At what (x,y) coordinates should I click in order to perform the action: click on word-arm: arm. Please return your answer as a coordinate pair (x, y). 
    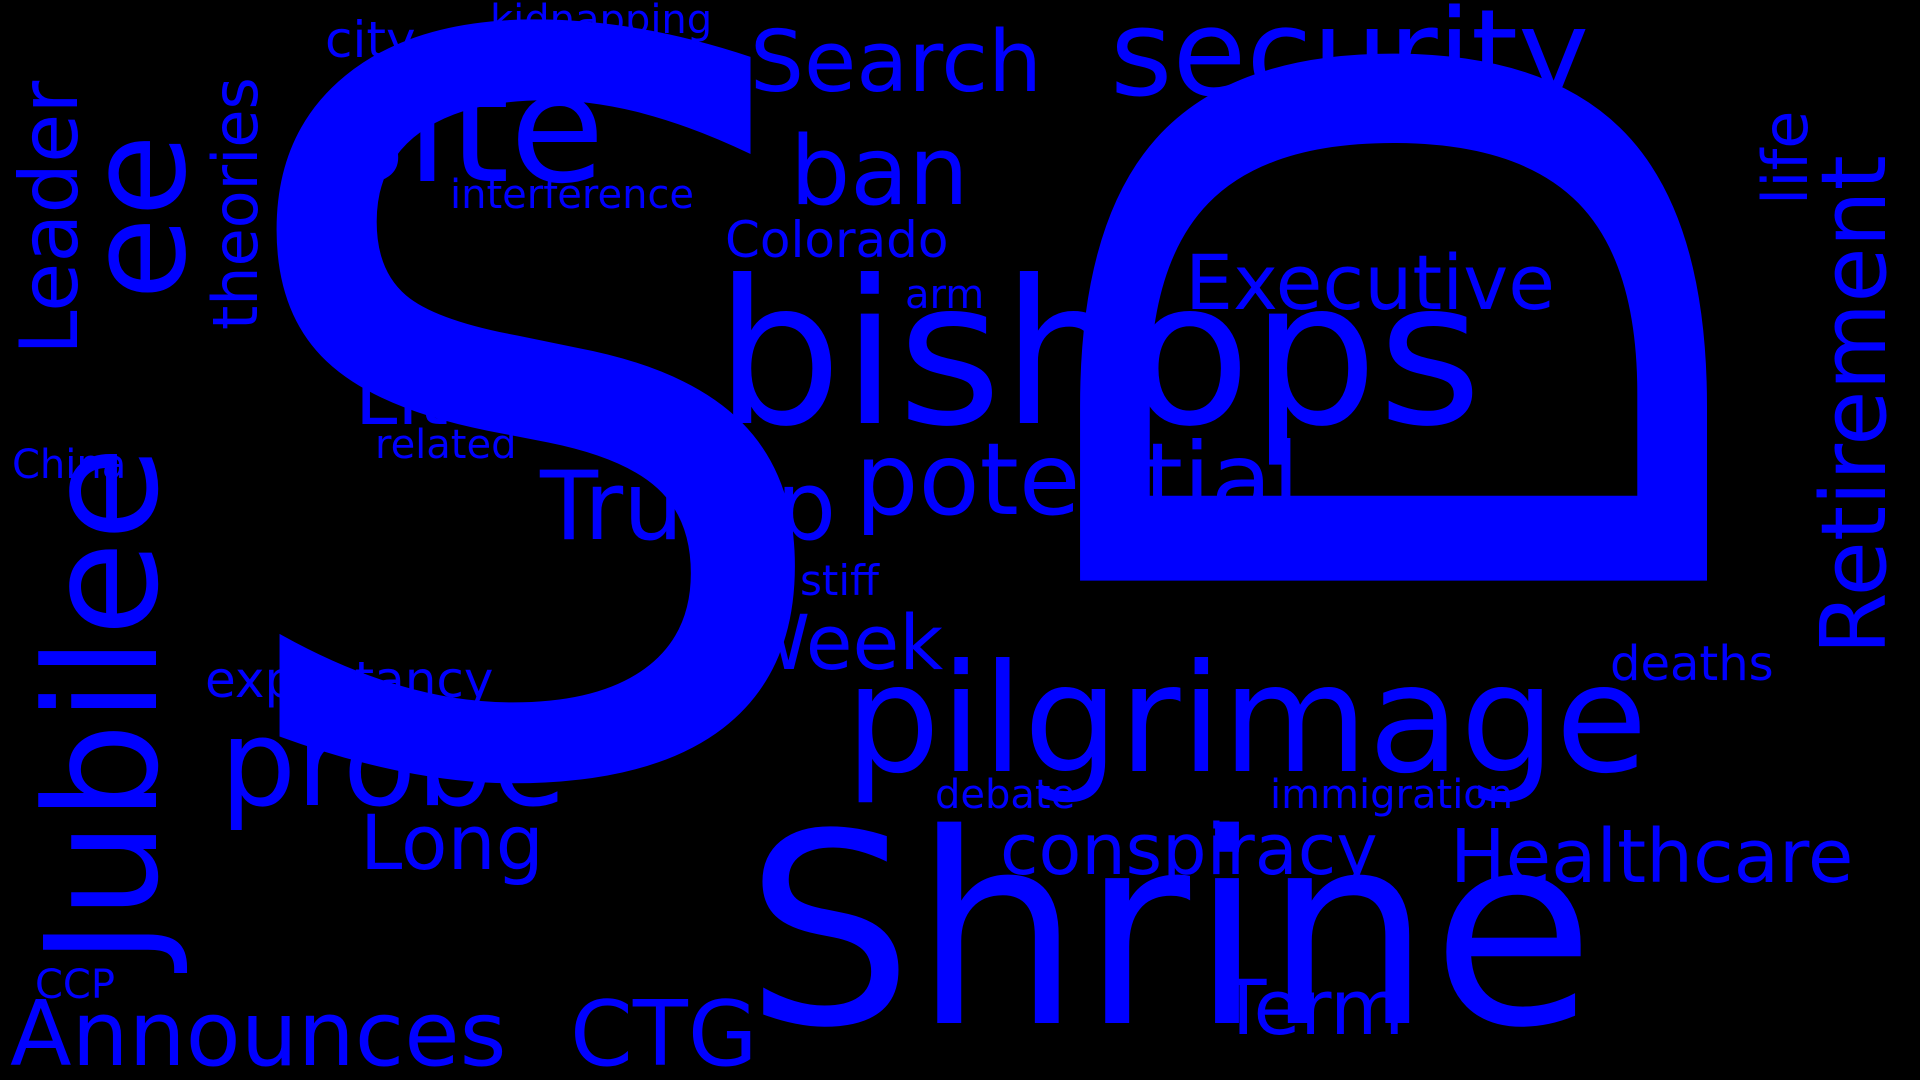
    Looking at the image, I should click on (945, 295).